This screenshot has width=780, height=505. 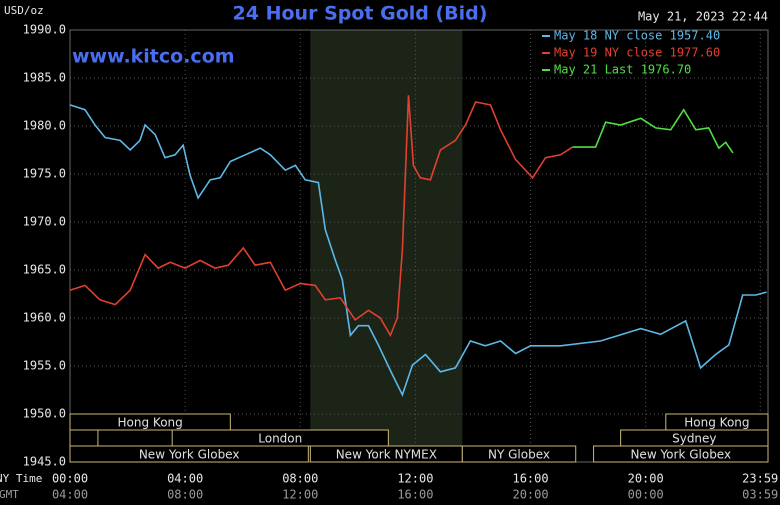 I want to click on watermark: www.kitco.com, so click(x=153, y=57).